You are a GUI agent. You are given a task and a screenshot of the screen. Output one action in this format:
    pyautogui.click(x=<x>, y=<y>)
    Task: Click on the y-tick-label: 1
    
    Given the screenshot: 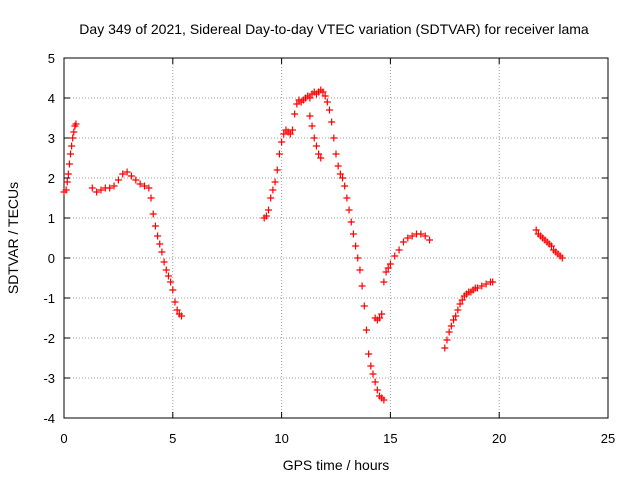 What is the action you would take?
    pyautogui.click(x=51, y=218)
    